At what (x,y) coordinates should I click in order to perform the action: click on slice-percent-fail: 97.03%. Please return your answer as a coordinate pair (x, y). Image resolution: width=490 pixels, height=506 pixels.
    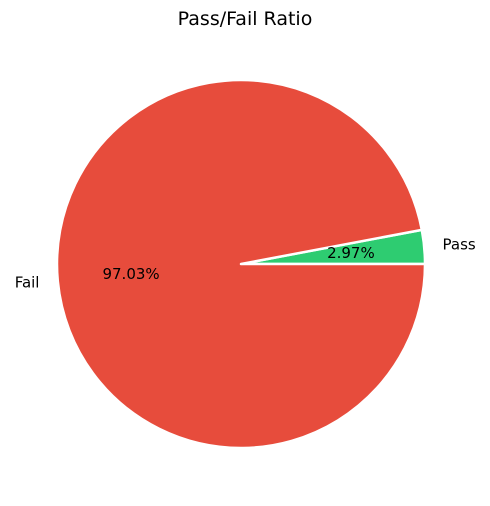
    Looking at the image, I should click on (130, 274).